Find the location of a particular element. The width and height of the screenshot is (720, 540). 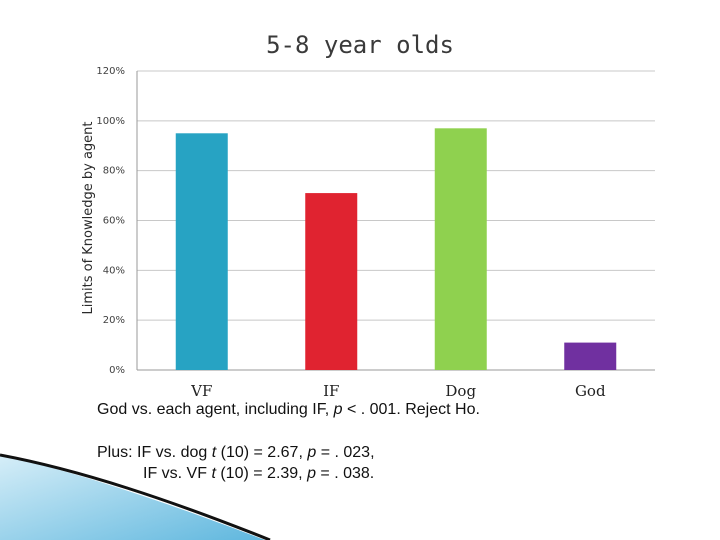

y-tick-label: 40% is located at coordinates (114, 270).